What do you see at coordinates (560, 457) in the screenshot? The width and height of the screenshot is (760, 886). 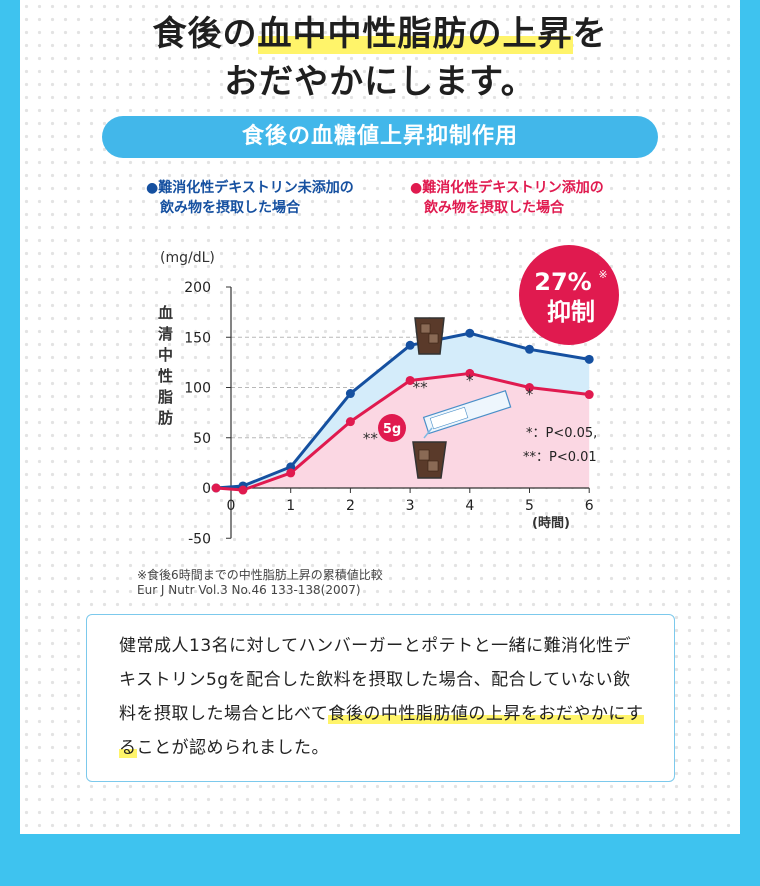 I see `sig-legend-2: **：P<0.01` at bounding box center [560, 457].